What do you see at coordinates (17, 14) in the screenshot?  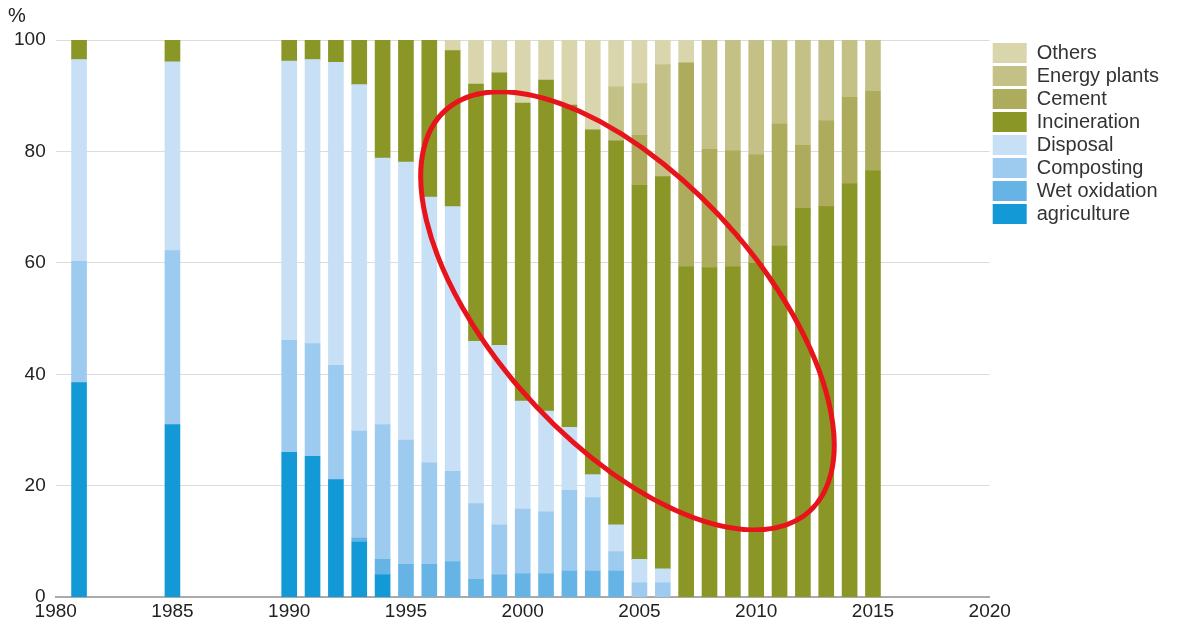 I see `y-axis-title: %` at bounding box center [17, 14].